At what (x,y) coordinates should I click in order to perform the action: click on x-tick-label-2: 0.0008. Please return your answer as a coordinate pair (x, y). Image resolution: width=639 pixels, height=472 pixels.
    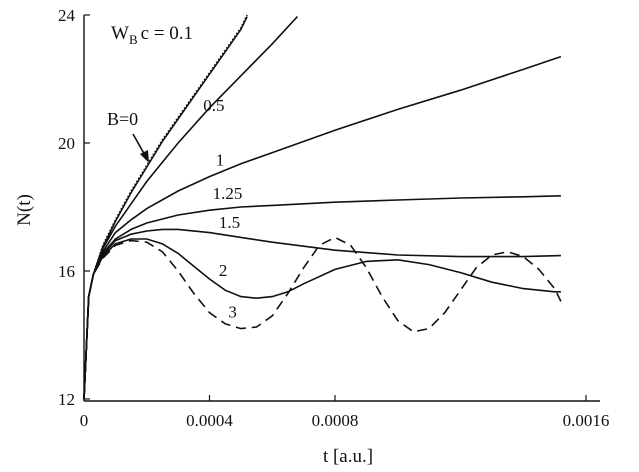
    Looking at the image, I should click on (335, 420).